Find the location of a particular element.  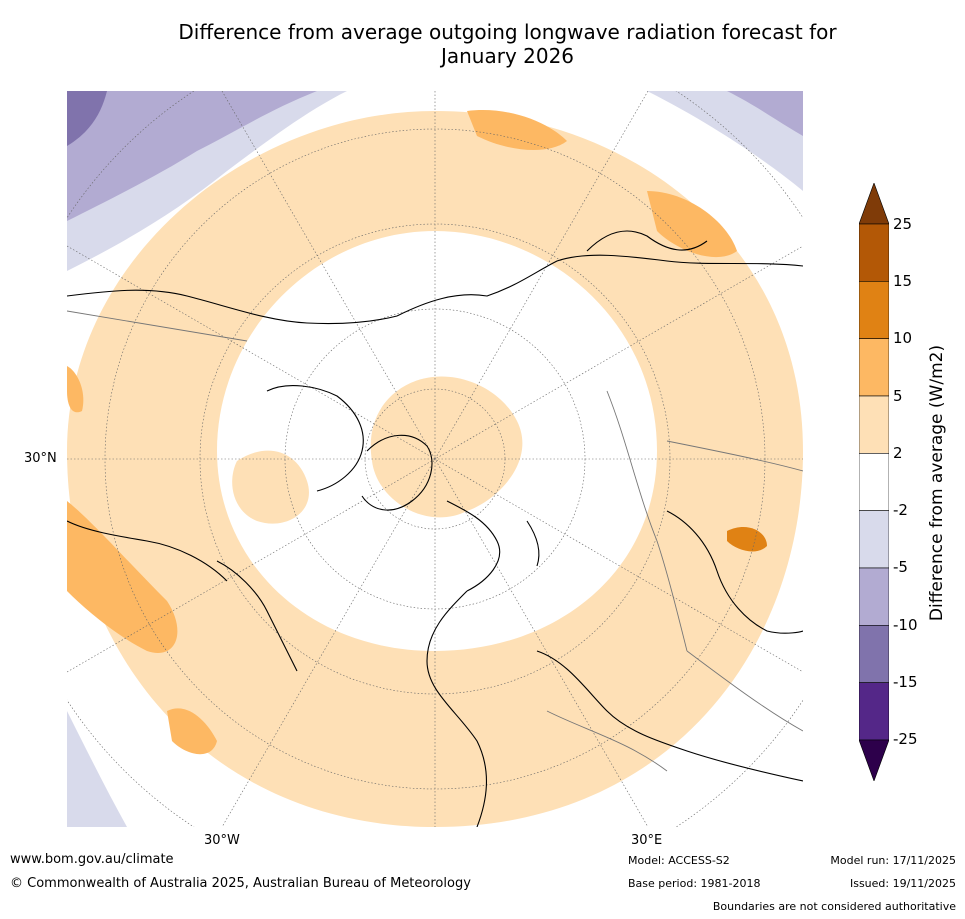

footer-model: Model: ACCESS-S2 is located at coordinates (679, 860).